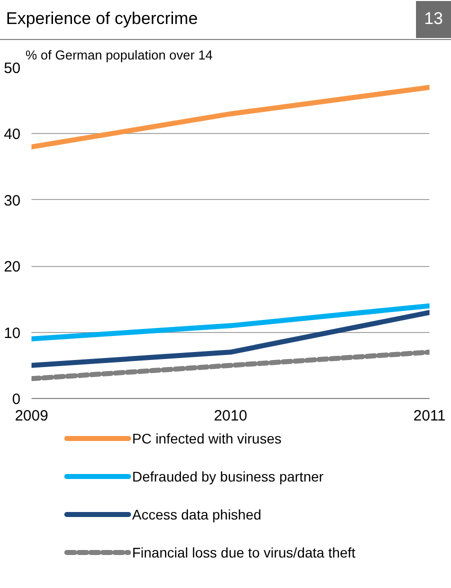  Describe the element at coordinates (12, 267) in the screenshot. I see `y-tick-label: 20` at that location.